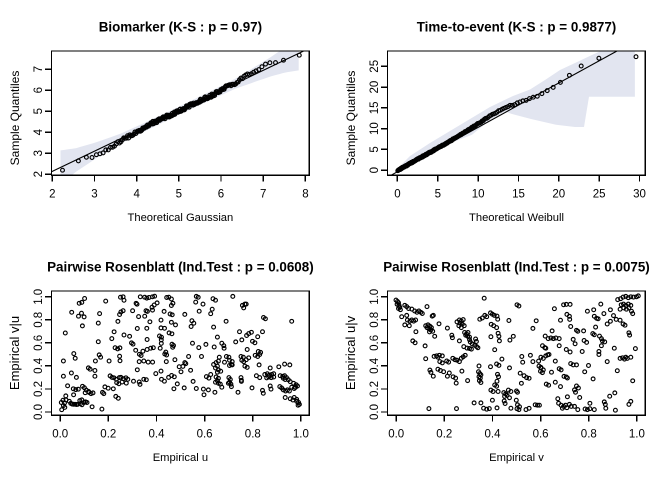 Image resolution: width=672 pixels, height=485 pixels. I want to click on svg-text: Biomarker (K-S : p = 0.97), so click(180, 27).